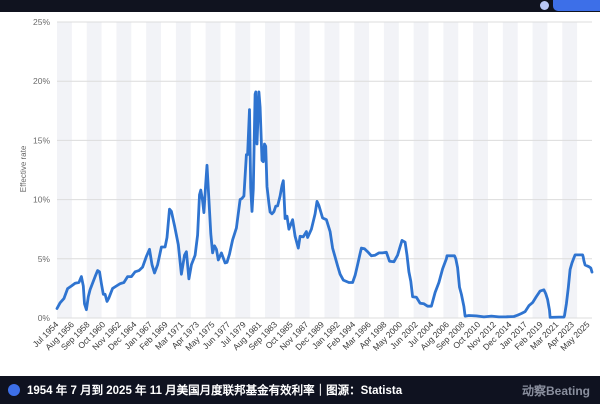 The image size is (600, 404). What do you see at coordinates (300, 6) in the screenshot?
I see `top-bar` at bounding box center [300, 6].